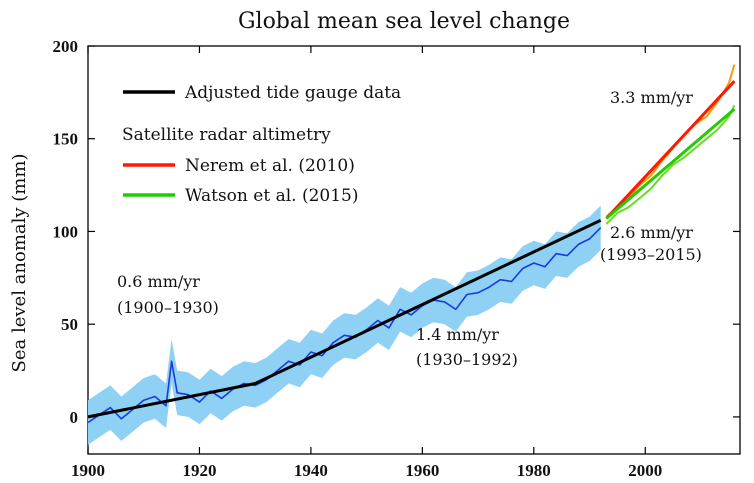 The height and width of the screenshot is (483, 754). I want to click on watson-trend-line, so click(670, 163).